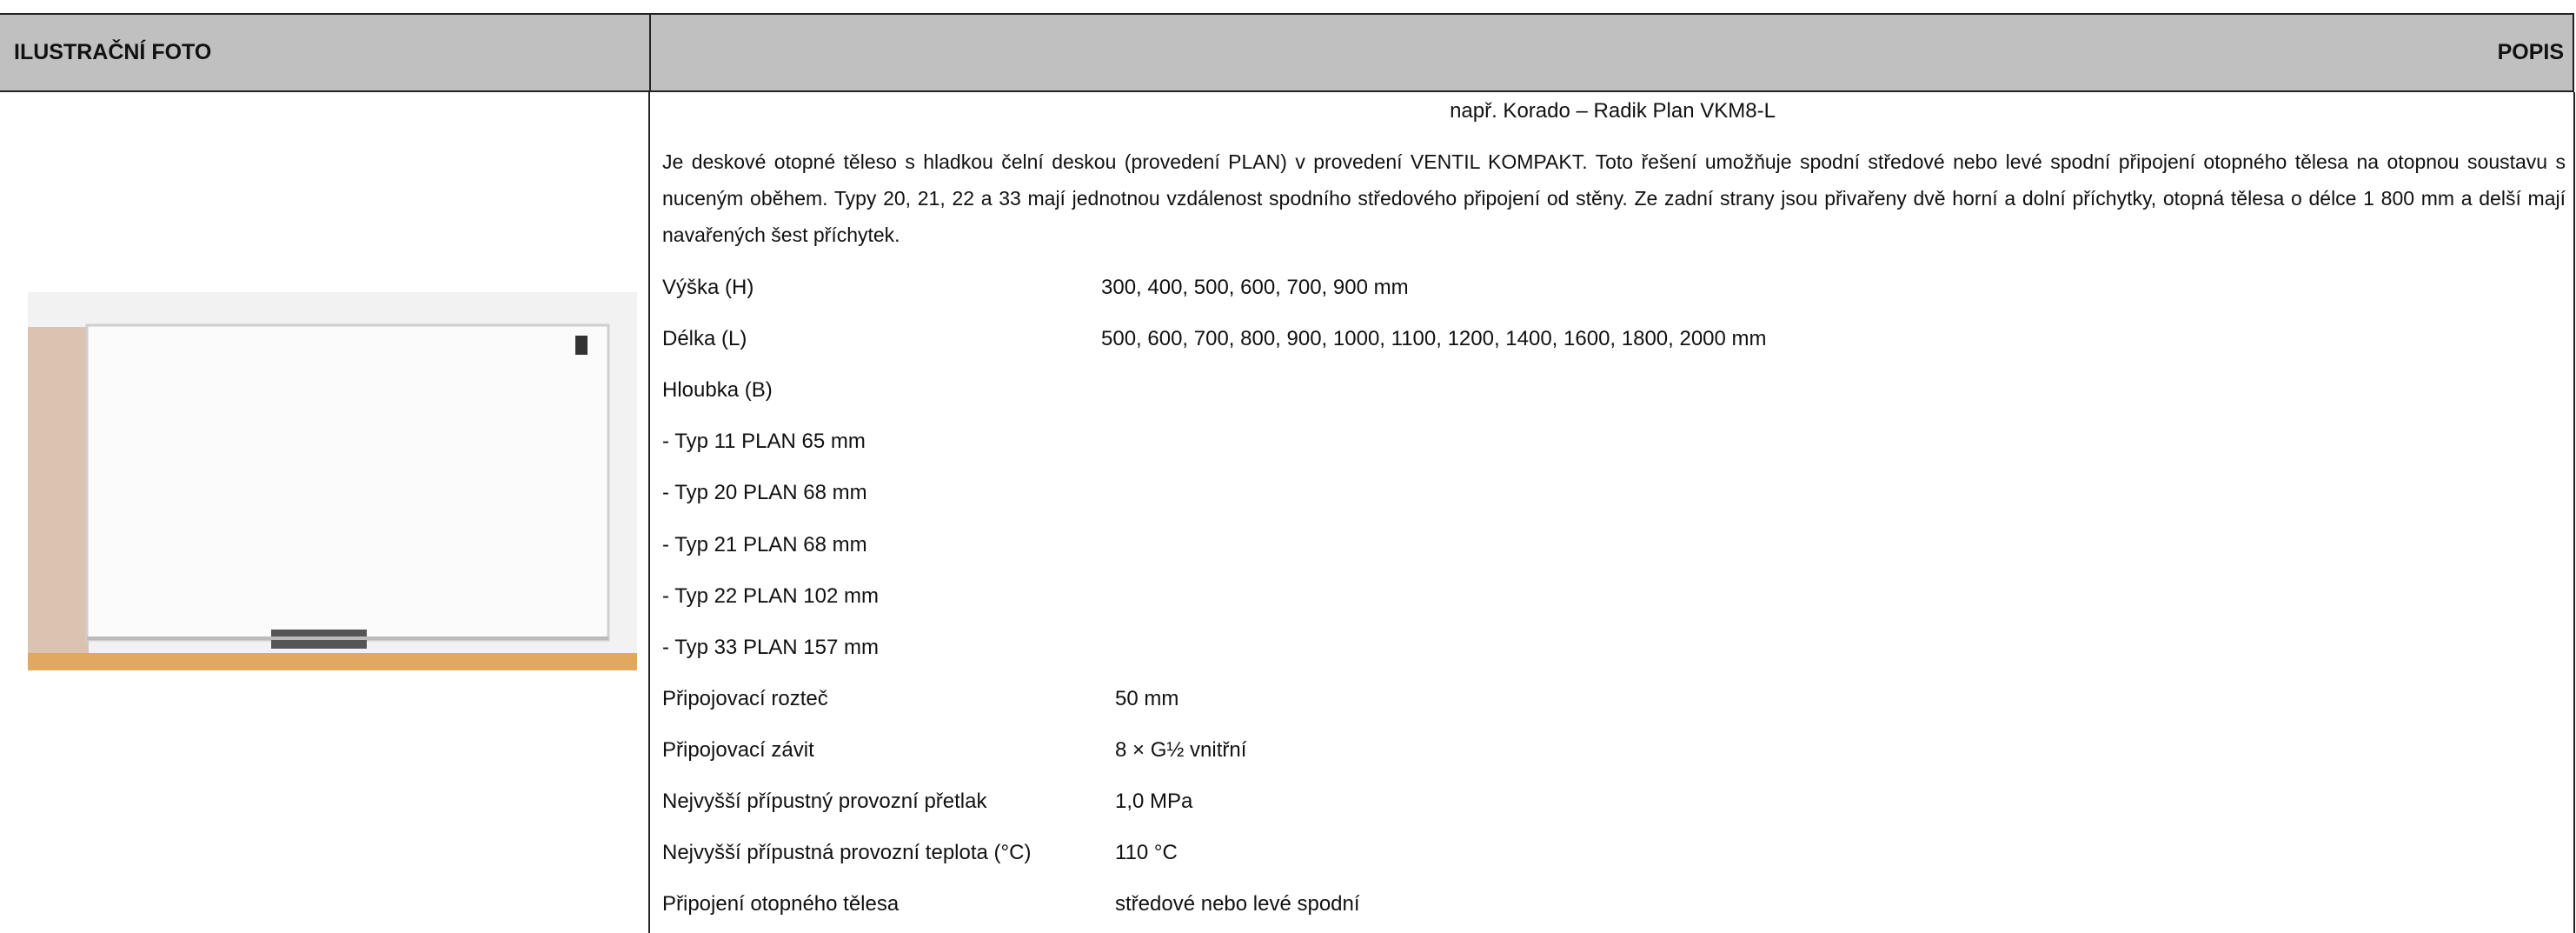 This screenshot has height=933, width=2576. I want to click on spec-value: 8 × G½ vnitřní, so click(1181, 749).